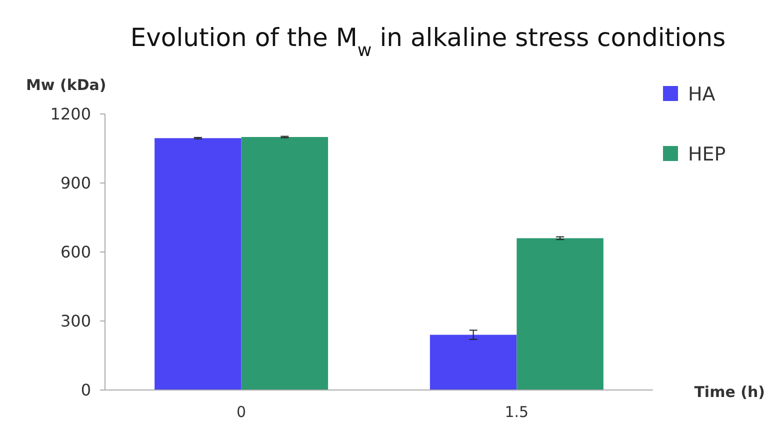  What do you see at coordinates (75, 183) in the screenshot?
I see `y-tick-label: 900` at bounding box center [75, 183].